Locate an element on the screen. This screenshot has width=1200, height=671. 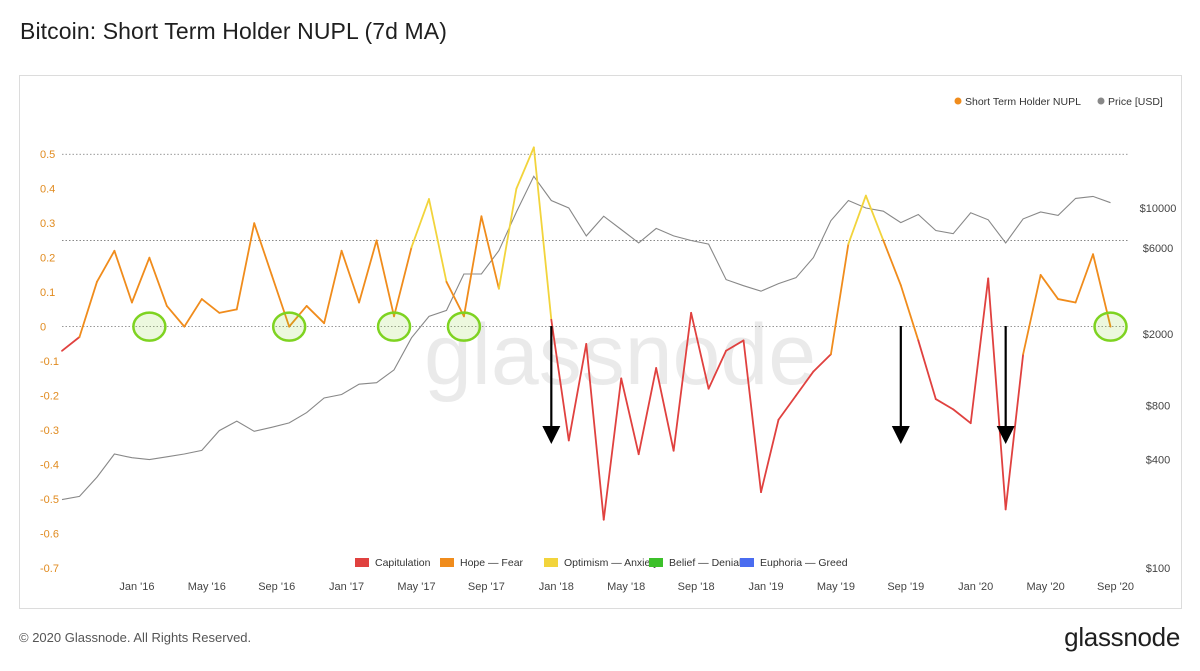
x-axis-tick-label: Jan '19 is located at coordinates (765, 587).